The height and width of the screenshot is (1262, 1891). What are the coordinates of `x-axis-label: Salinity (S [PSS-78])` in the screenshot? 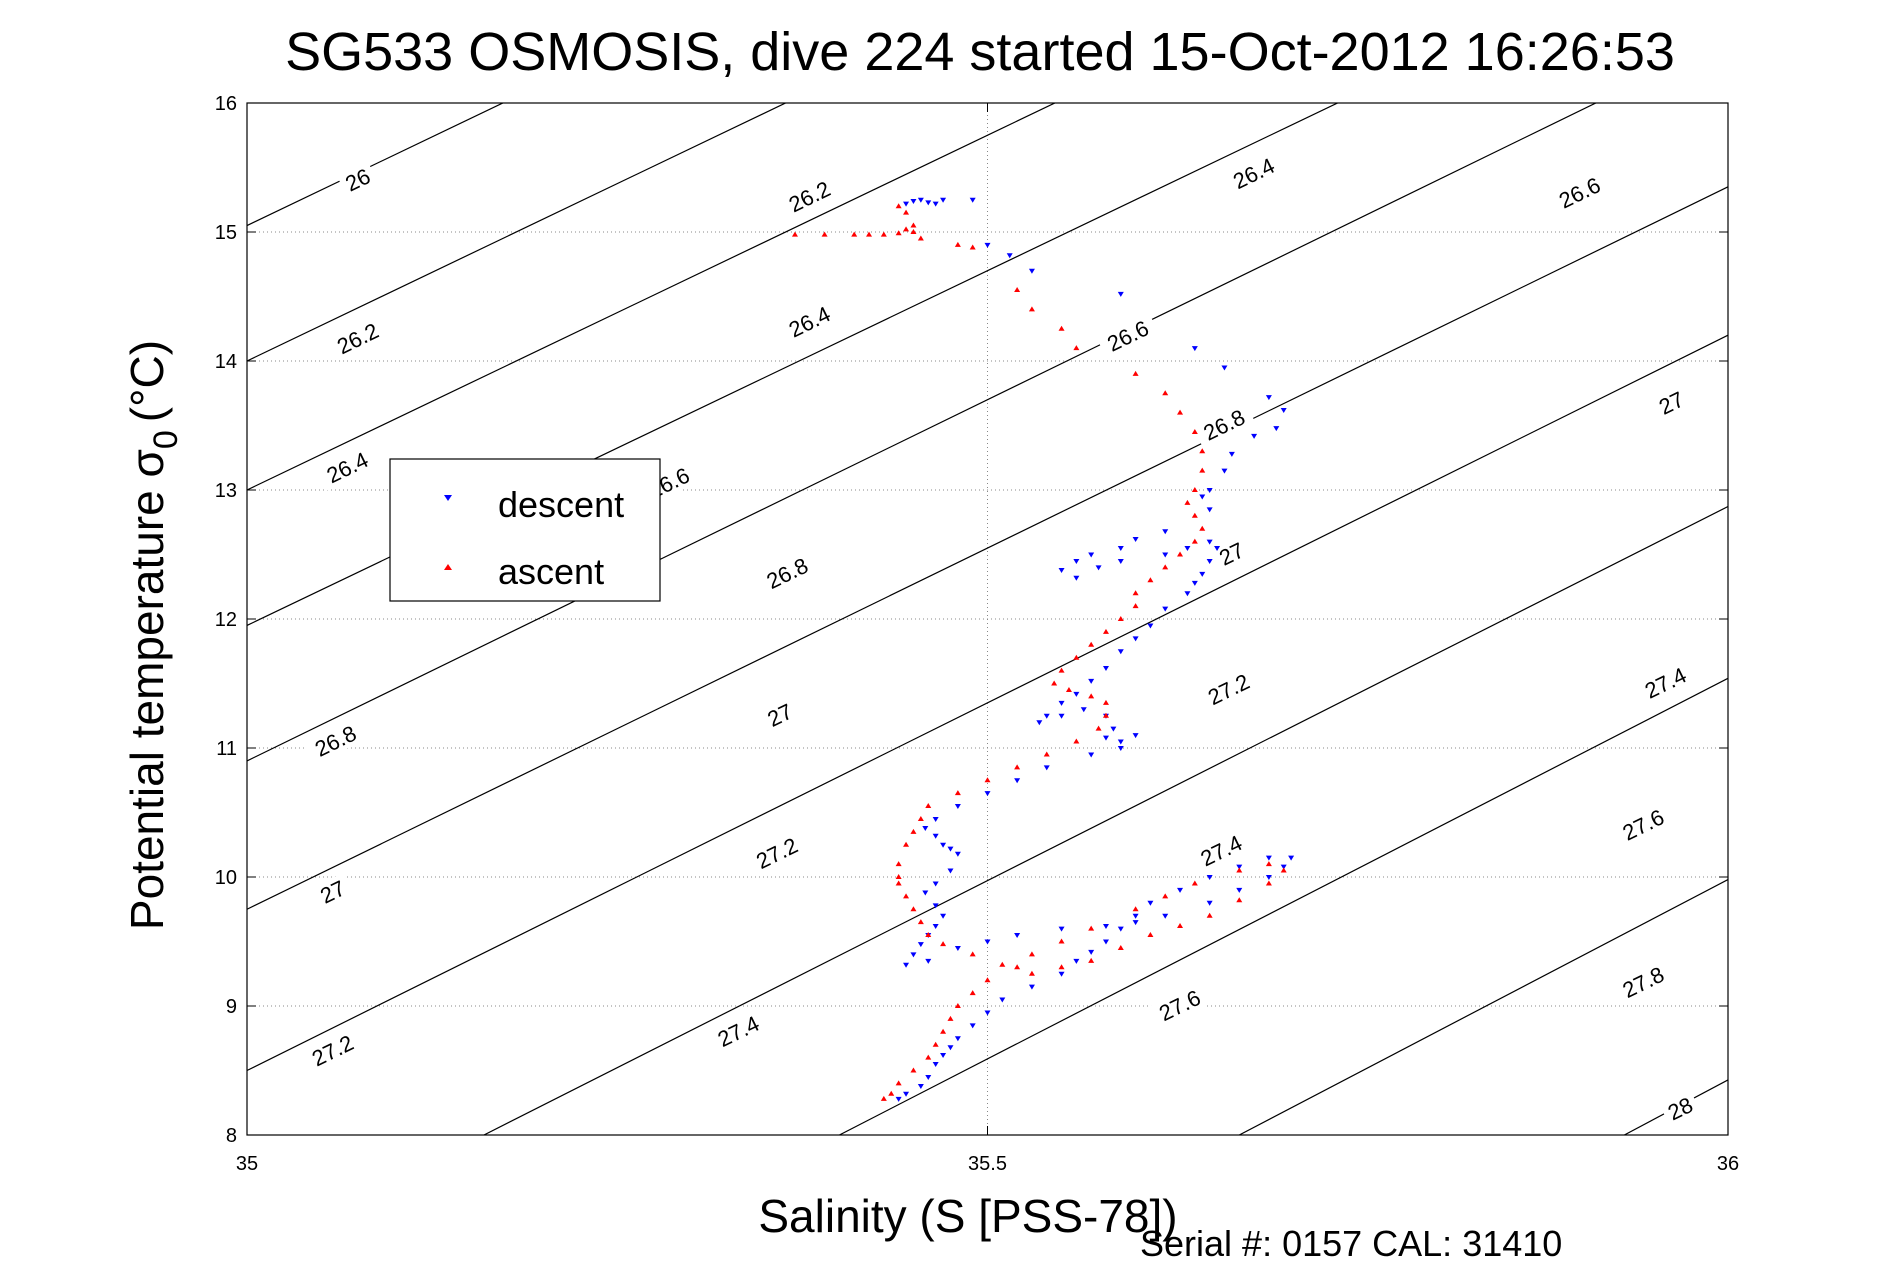 It's located at (967, 1216).